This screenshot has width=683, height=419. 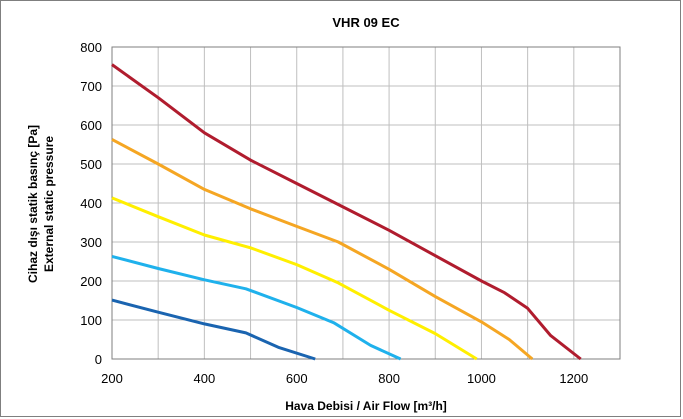 I want to click on x-tick-label-600: 600, so click(x=297, y=378).